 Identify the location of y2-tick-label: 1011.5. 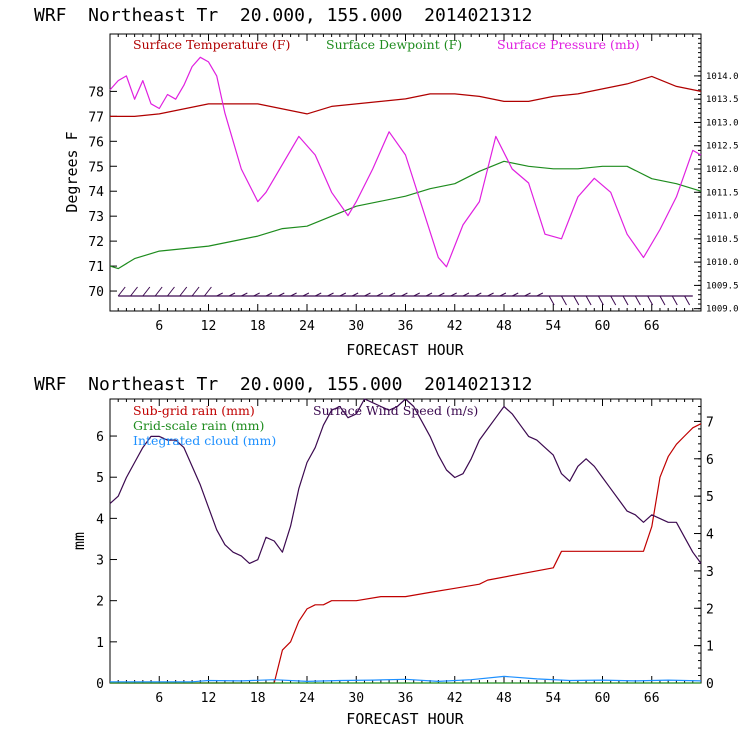
(722, 193).